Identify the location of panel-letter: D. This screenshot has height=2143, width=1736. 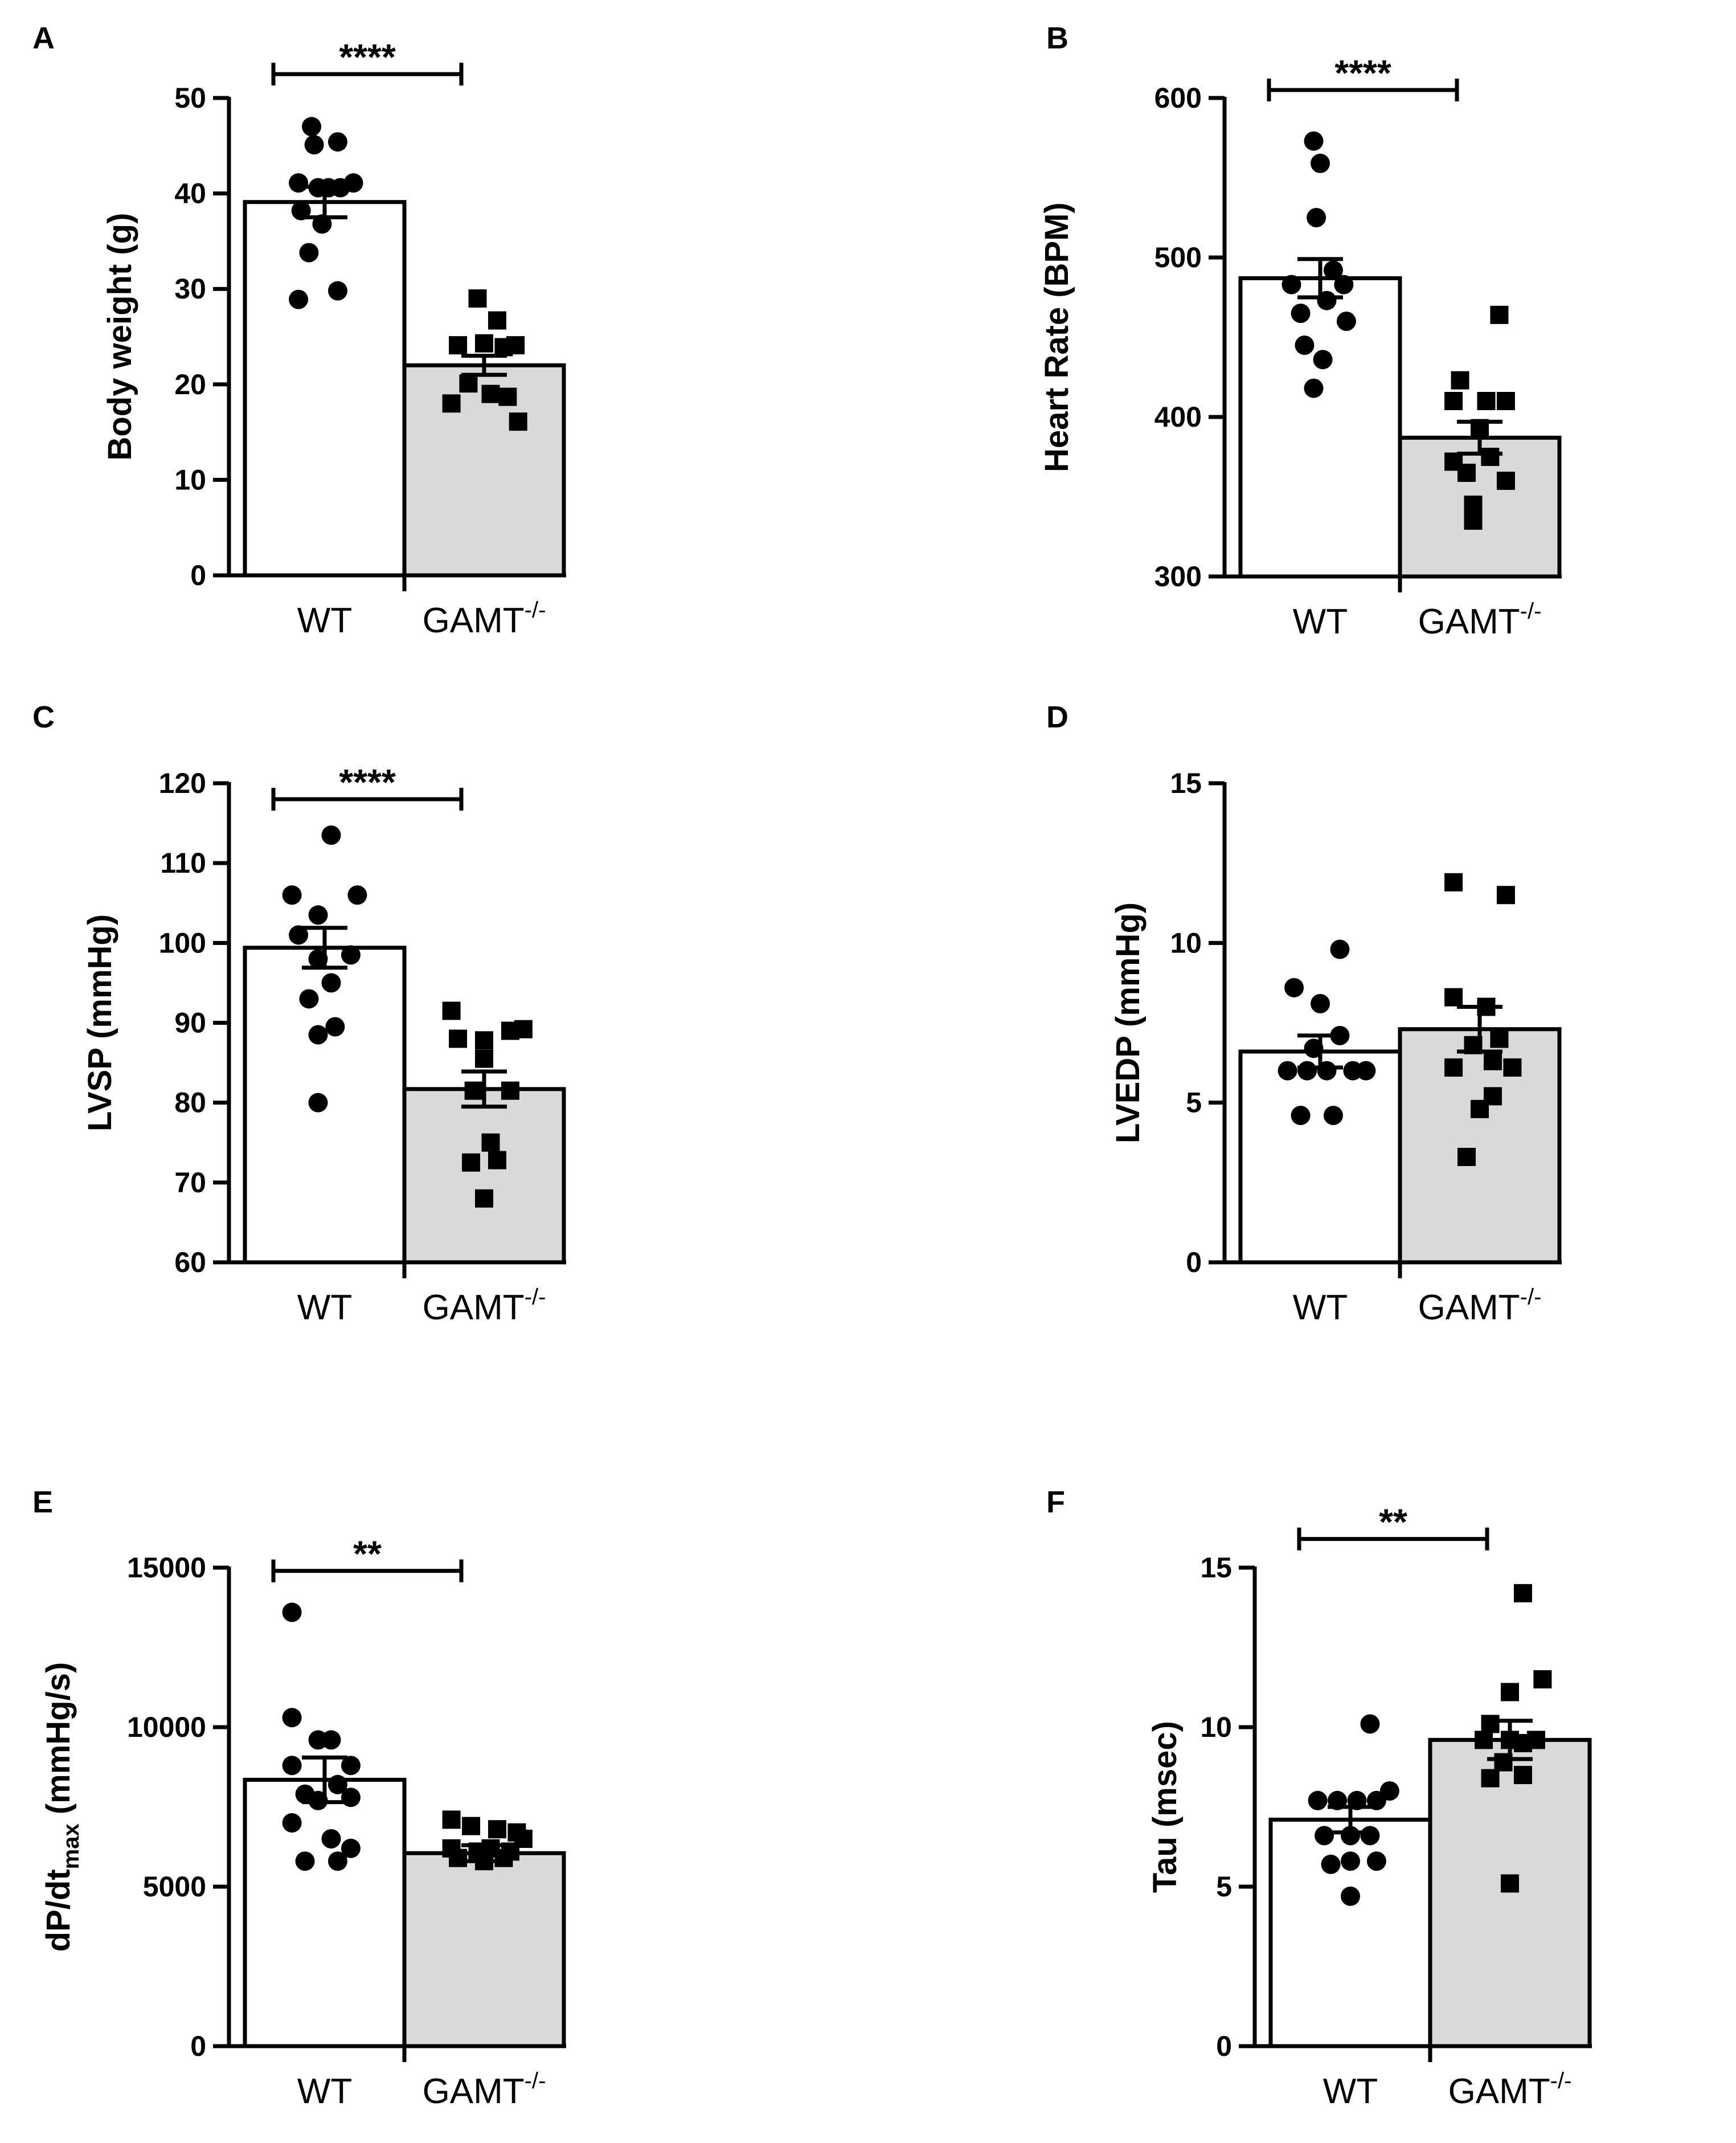
(1057, 717).